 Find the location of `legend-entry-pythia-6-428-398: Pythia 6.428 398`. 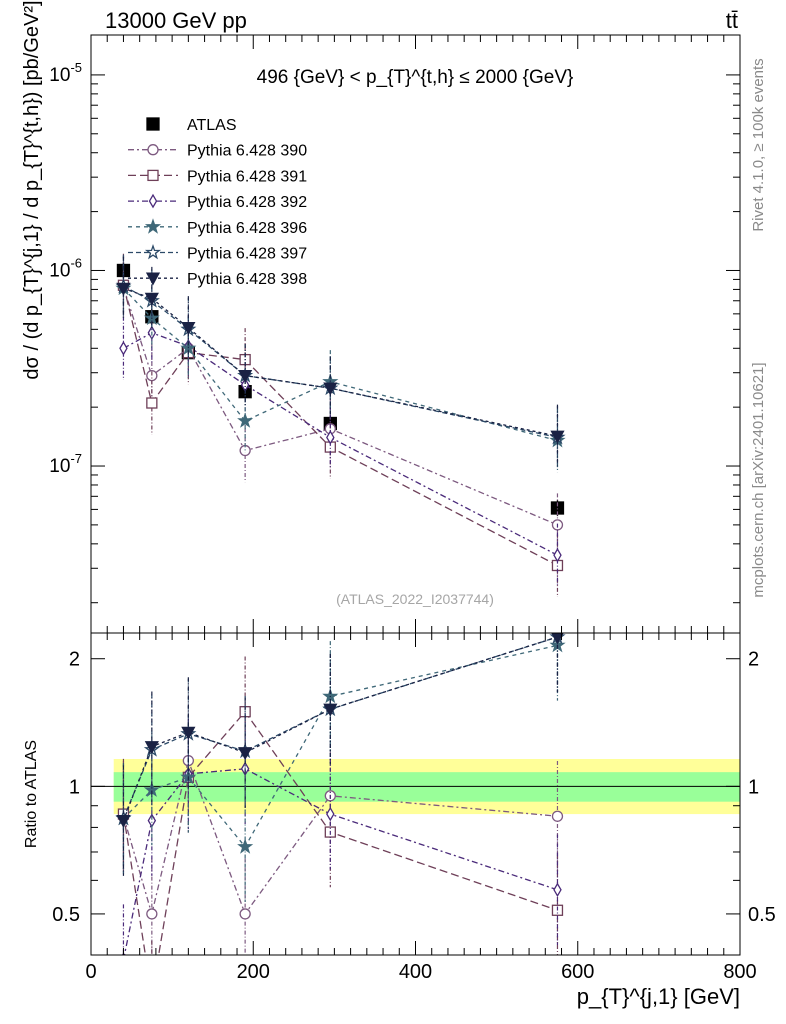

legend-entry-pythia-6-428-398: Pythia 6.428 398 is located at coordinates (217, 279).